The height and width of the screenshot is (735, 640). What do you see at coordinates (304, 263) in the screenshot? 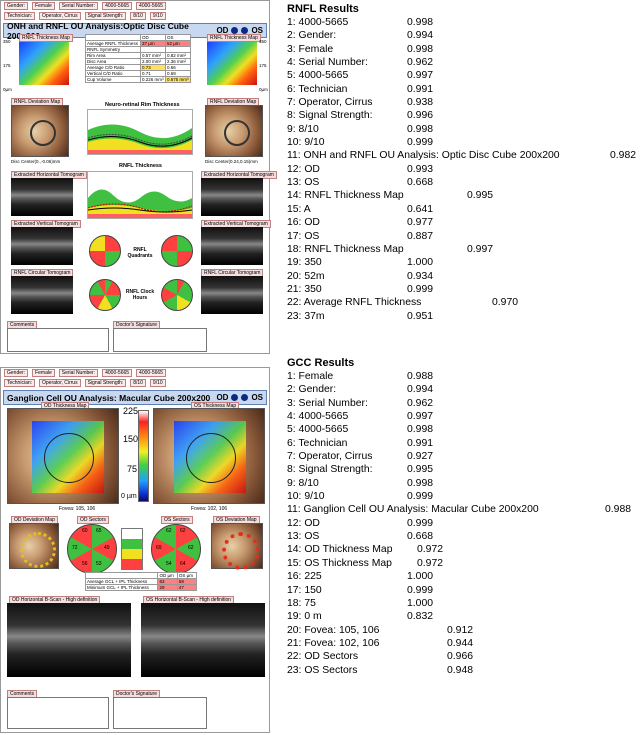
I see `rnfl-result-label: 19: 350` at bounding box center [304, 263].